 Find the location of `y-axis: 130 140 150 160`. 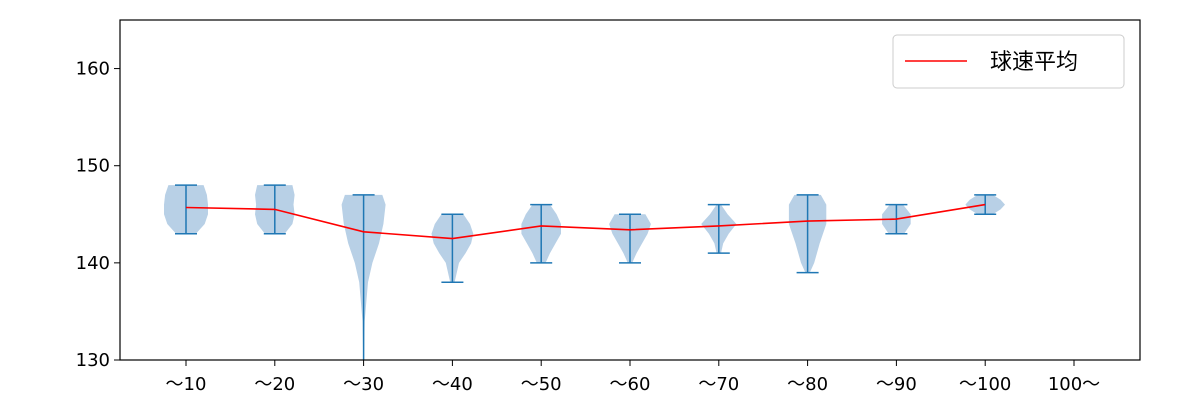

y-axis: 130 140 150 160 is located at coordinates (98, 215).